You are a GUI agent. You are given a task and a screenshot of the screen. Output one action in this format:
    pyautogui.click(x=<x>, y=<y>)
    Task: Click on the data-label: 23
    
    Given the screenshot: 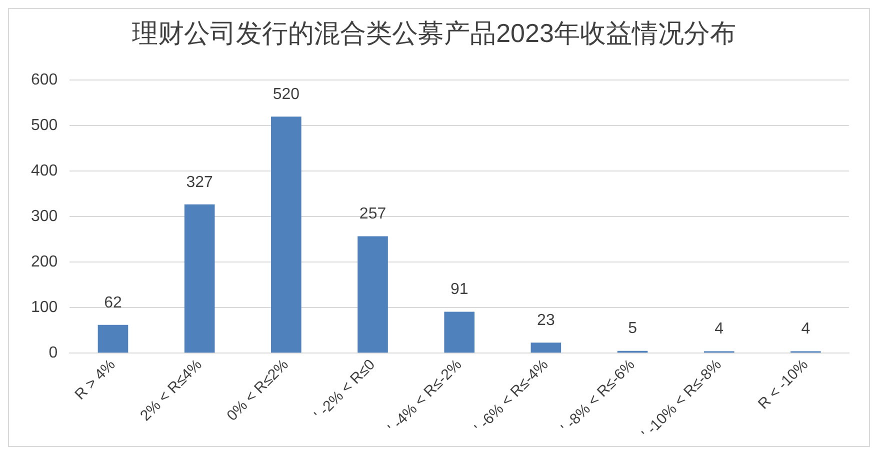 What is the action you would take?
    pyautogui.click(x=546, y=321)
    